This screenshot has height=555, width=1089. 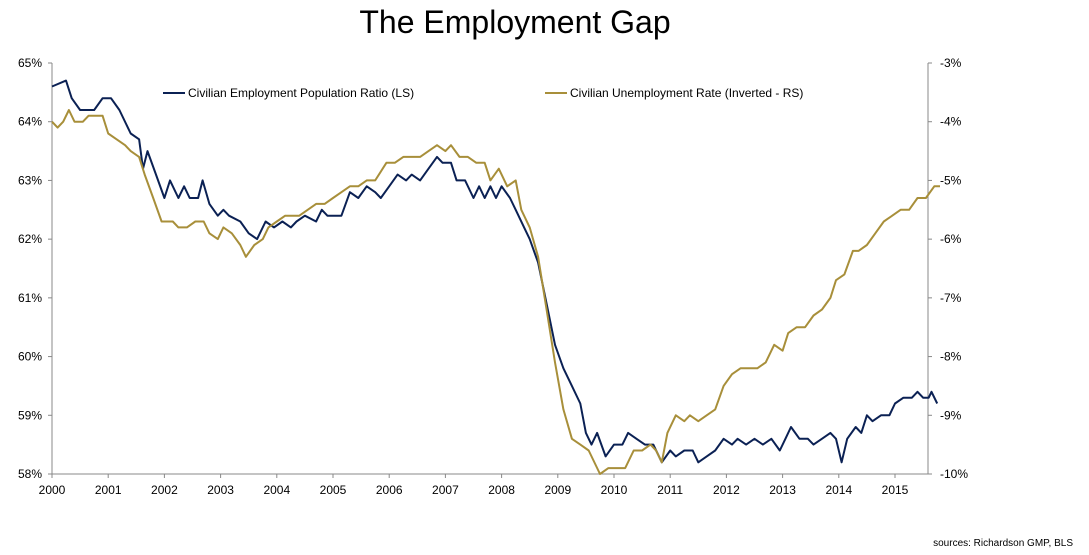 What do you see at coordinates (557, 490) in the screenshot?
I see `x-tick-label: 2009` at bounding box center [557, 490].